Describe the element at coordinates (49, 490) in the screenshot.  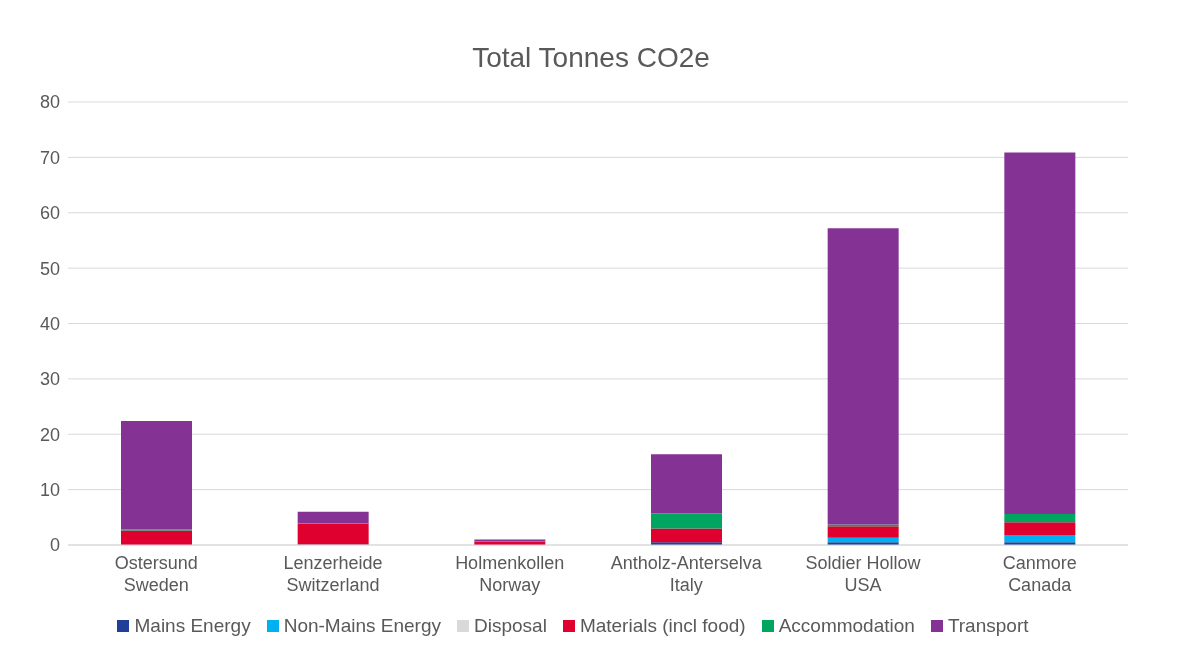
I see `y-tick-label: 10` at that location.